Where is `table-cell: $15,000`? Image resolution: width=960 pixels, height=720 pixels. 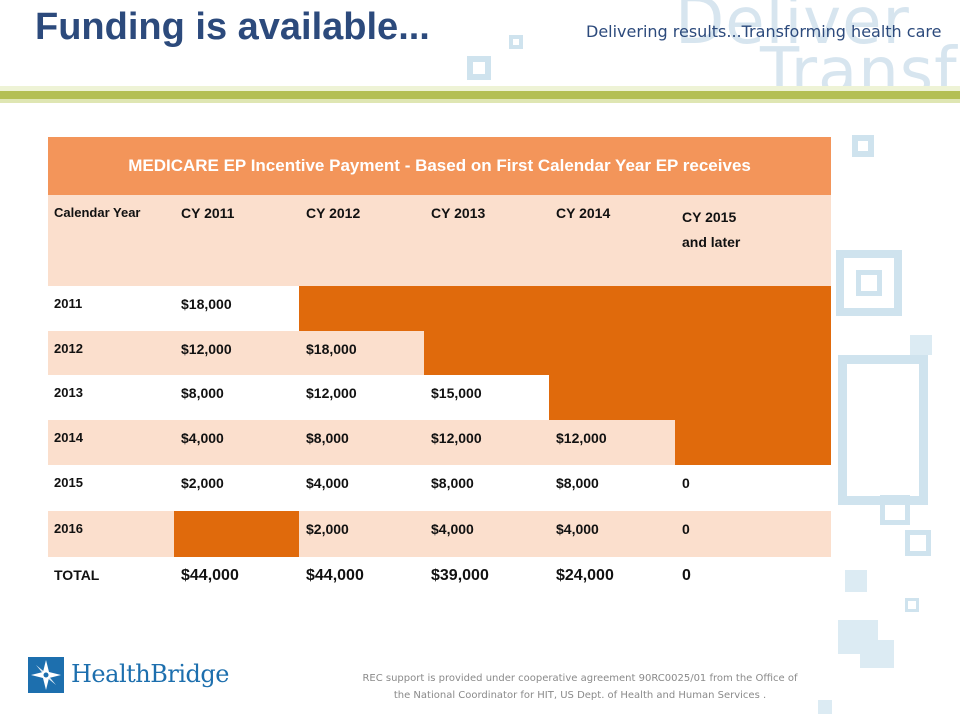 table-cell: $15,000 is located at coordinates (486, 397).